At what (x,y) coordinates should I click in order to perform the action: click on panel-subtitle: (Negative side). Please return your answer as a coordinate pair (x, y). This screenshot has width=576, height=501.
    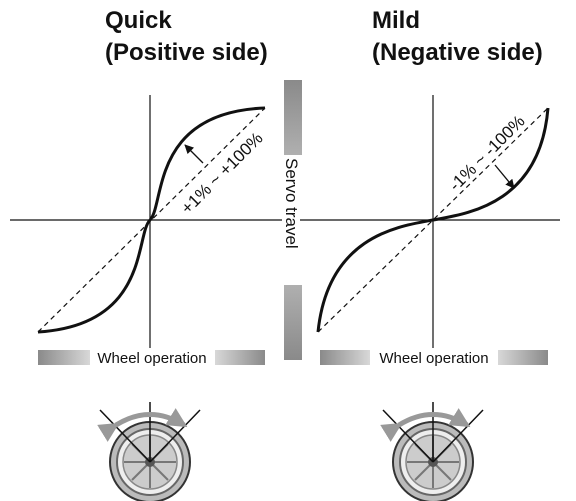
    Looking at the image, I should click on (457, 52).